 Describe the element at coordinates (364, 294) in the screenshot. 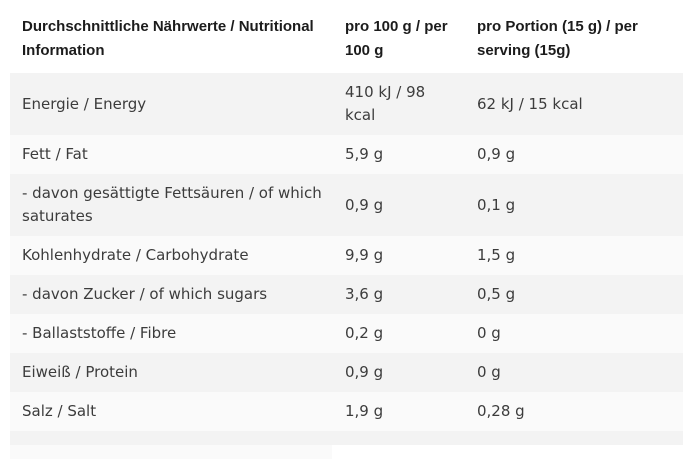

I see `per-100g-value-cell: 3,6 g` at that location.